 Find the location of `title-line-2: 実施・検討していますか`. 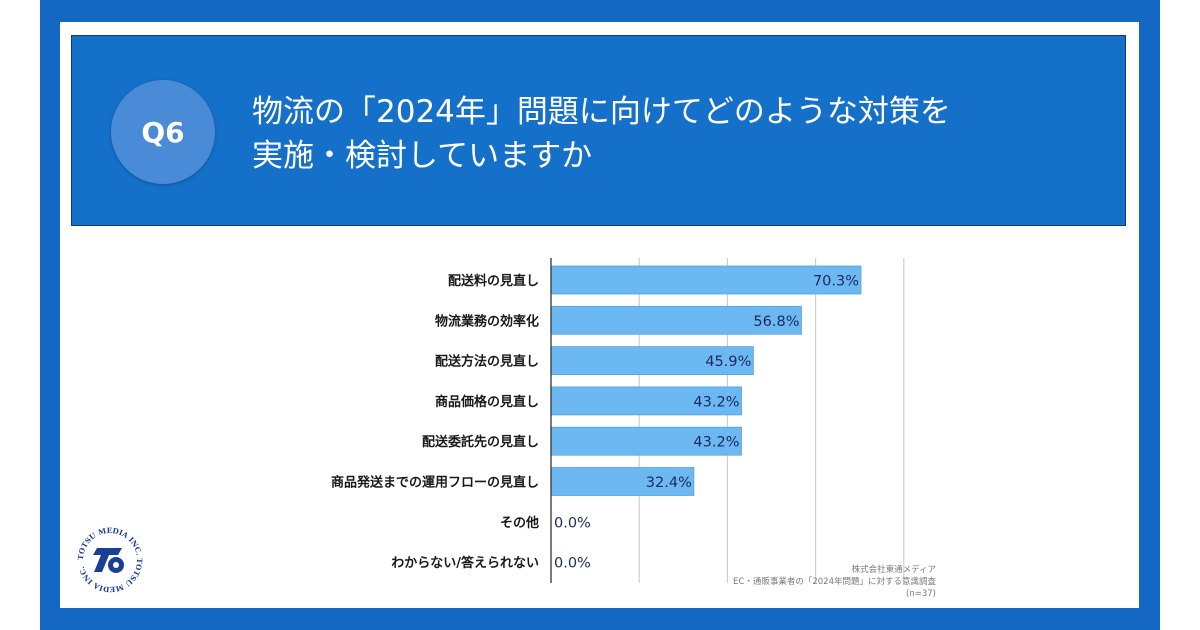

title-line-2: 実施・検討していますか is located at coordinates (422, 156).